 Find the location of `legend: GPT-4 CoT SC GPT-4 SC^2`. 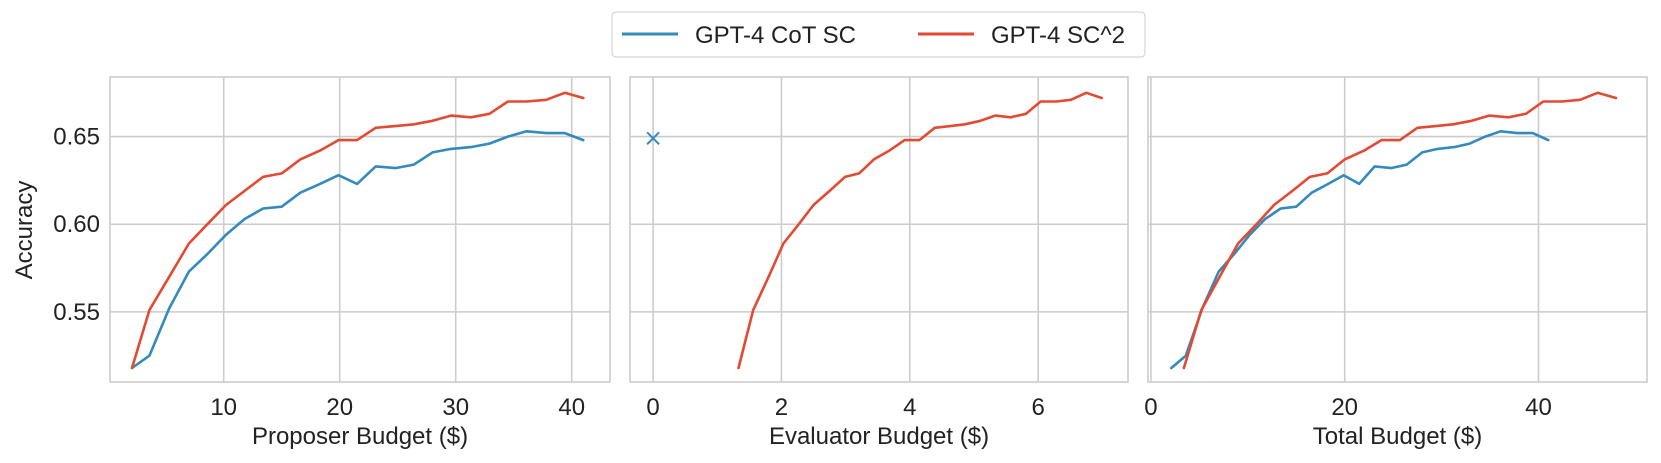

legend: GPT-4 CoT SC GPT-4 SC^2 is located at coordinates (878, 34).